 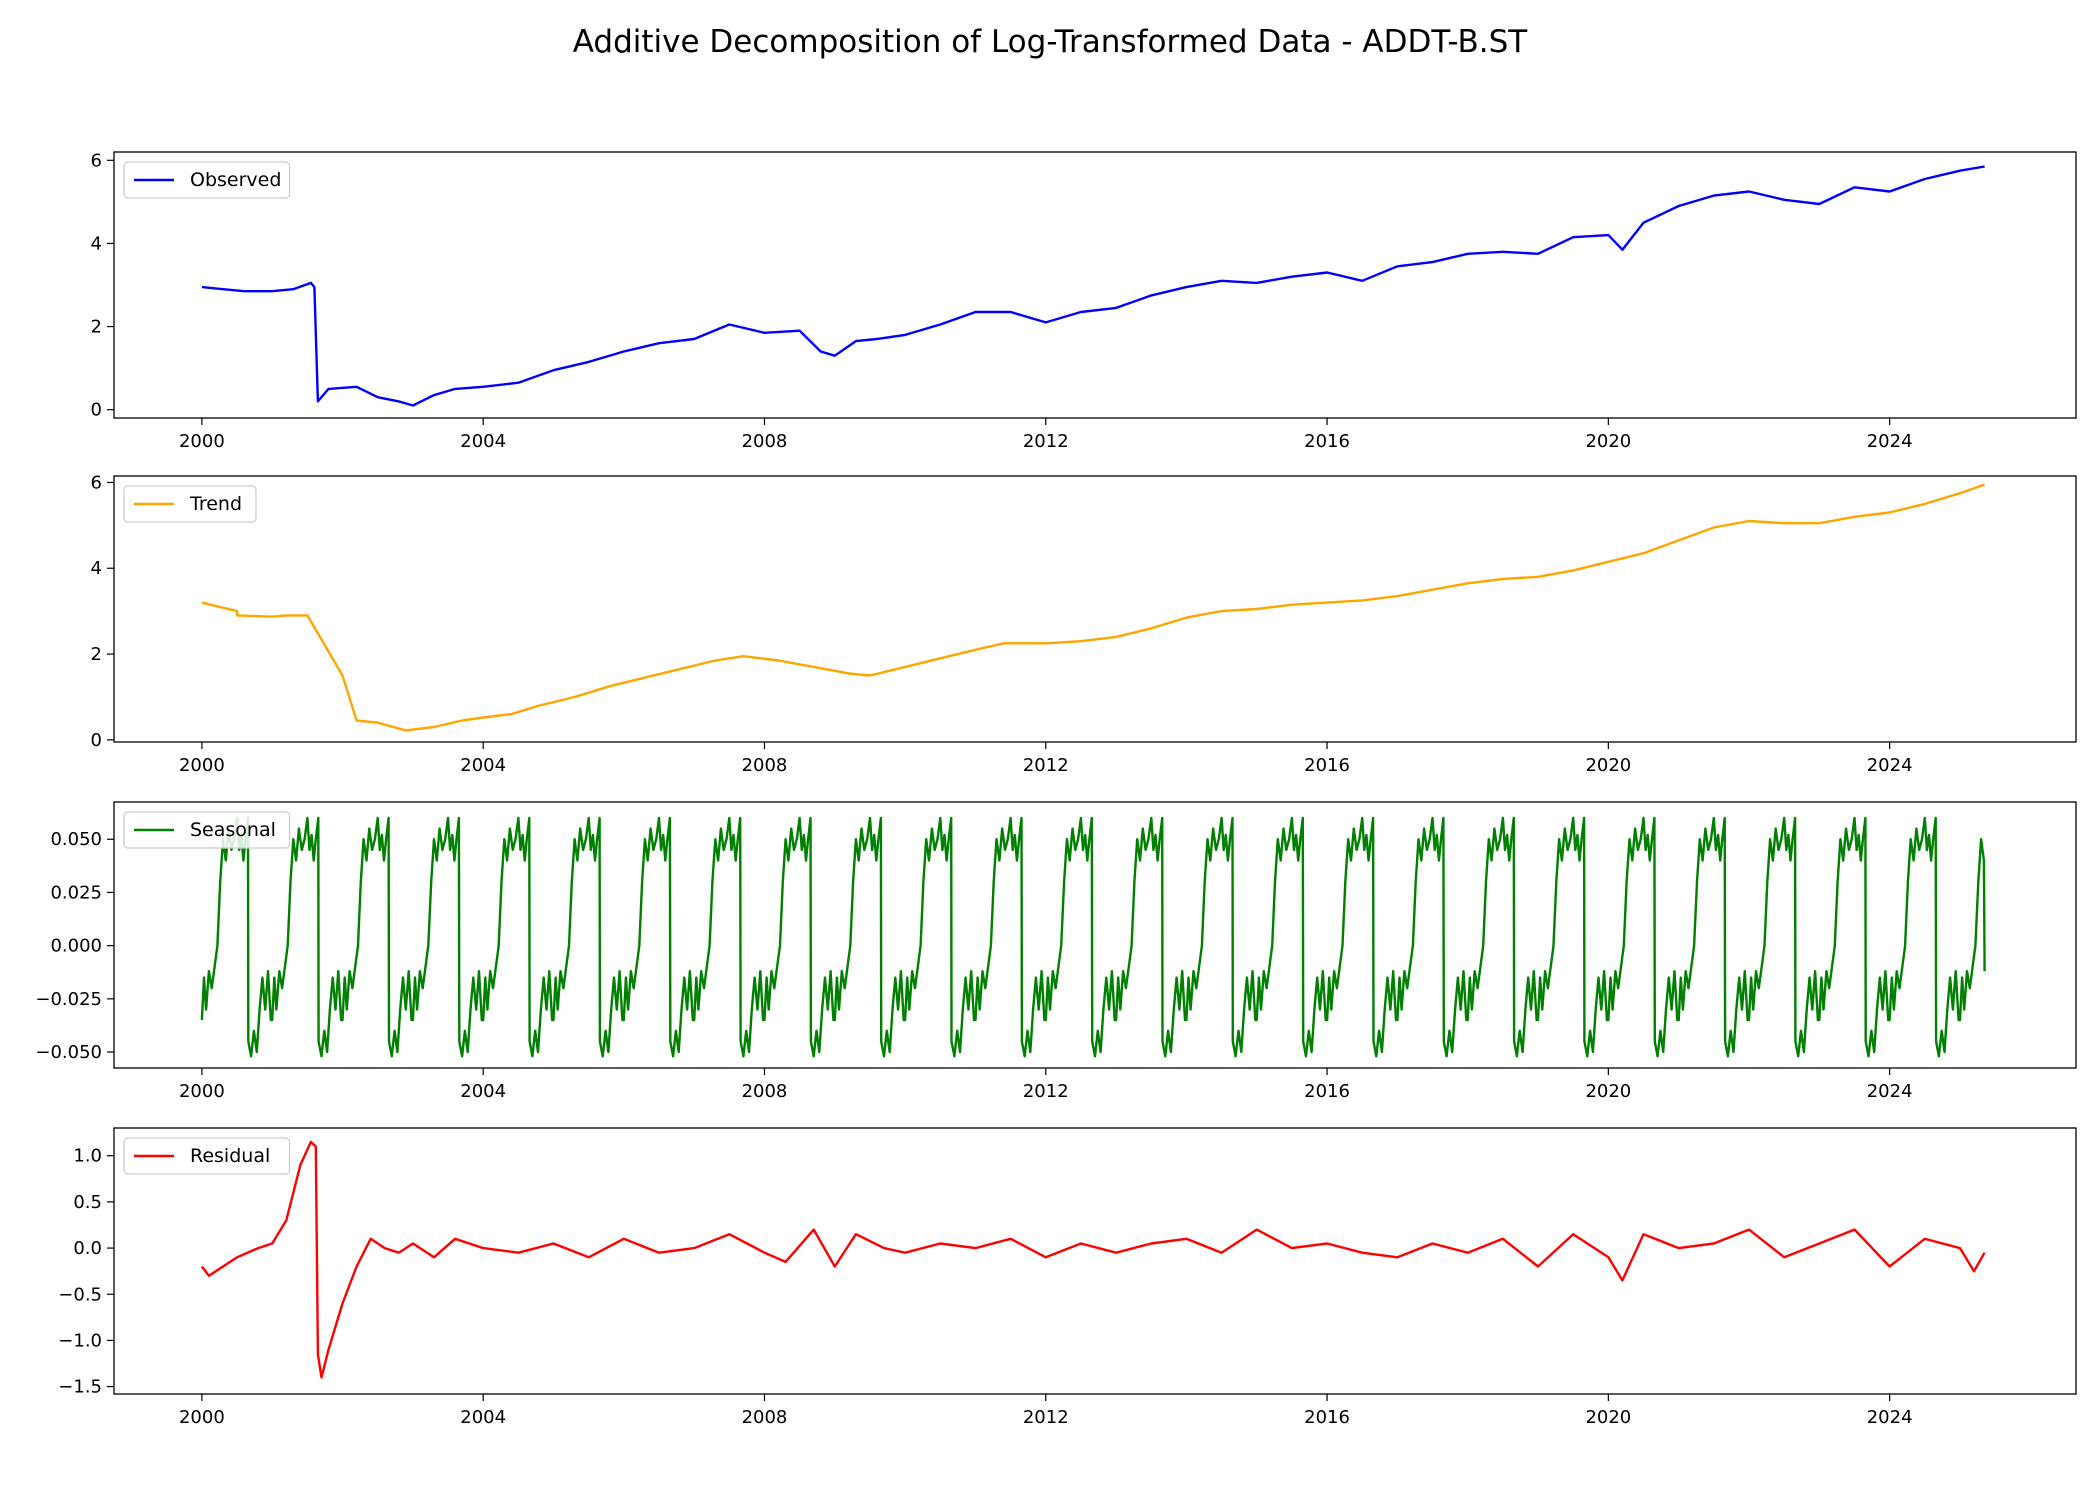 What do you see at coordinates (1327, 1417) in the screenshot?
I see `residual-x-tick-label: 2016` at bounding box center [1327, 1417].